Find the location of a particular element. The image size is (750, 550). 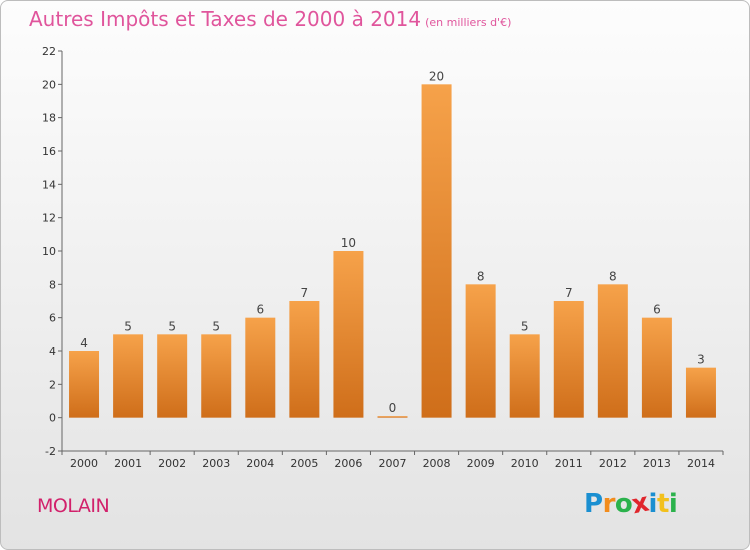

bar-2005 is located at coordinates (304, 359).